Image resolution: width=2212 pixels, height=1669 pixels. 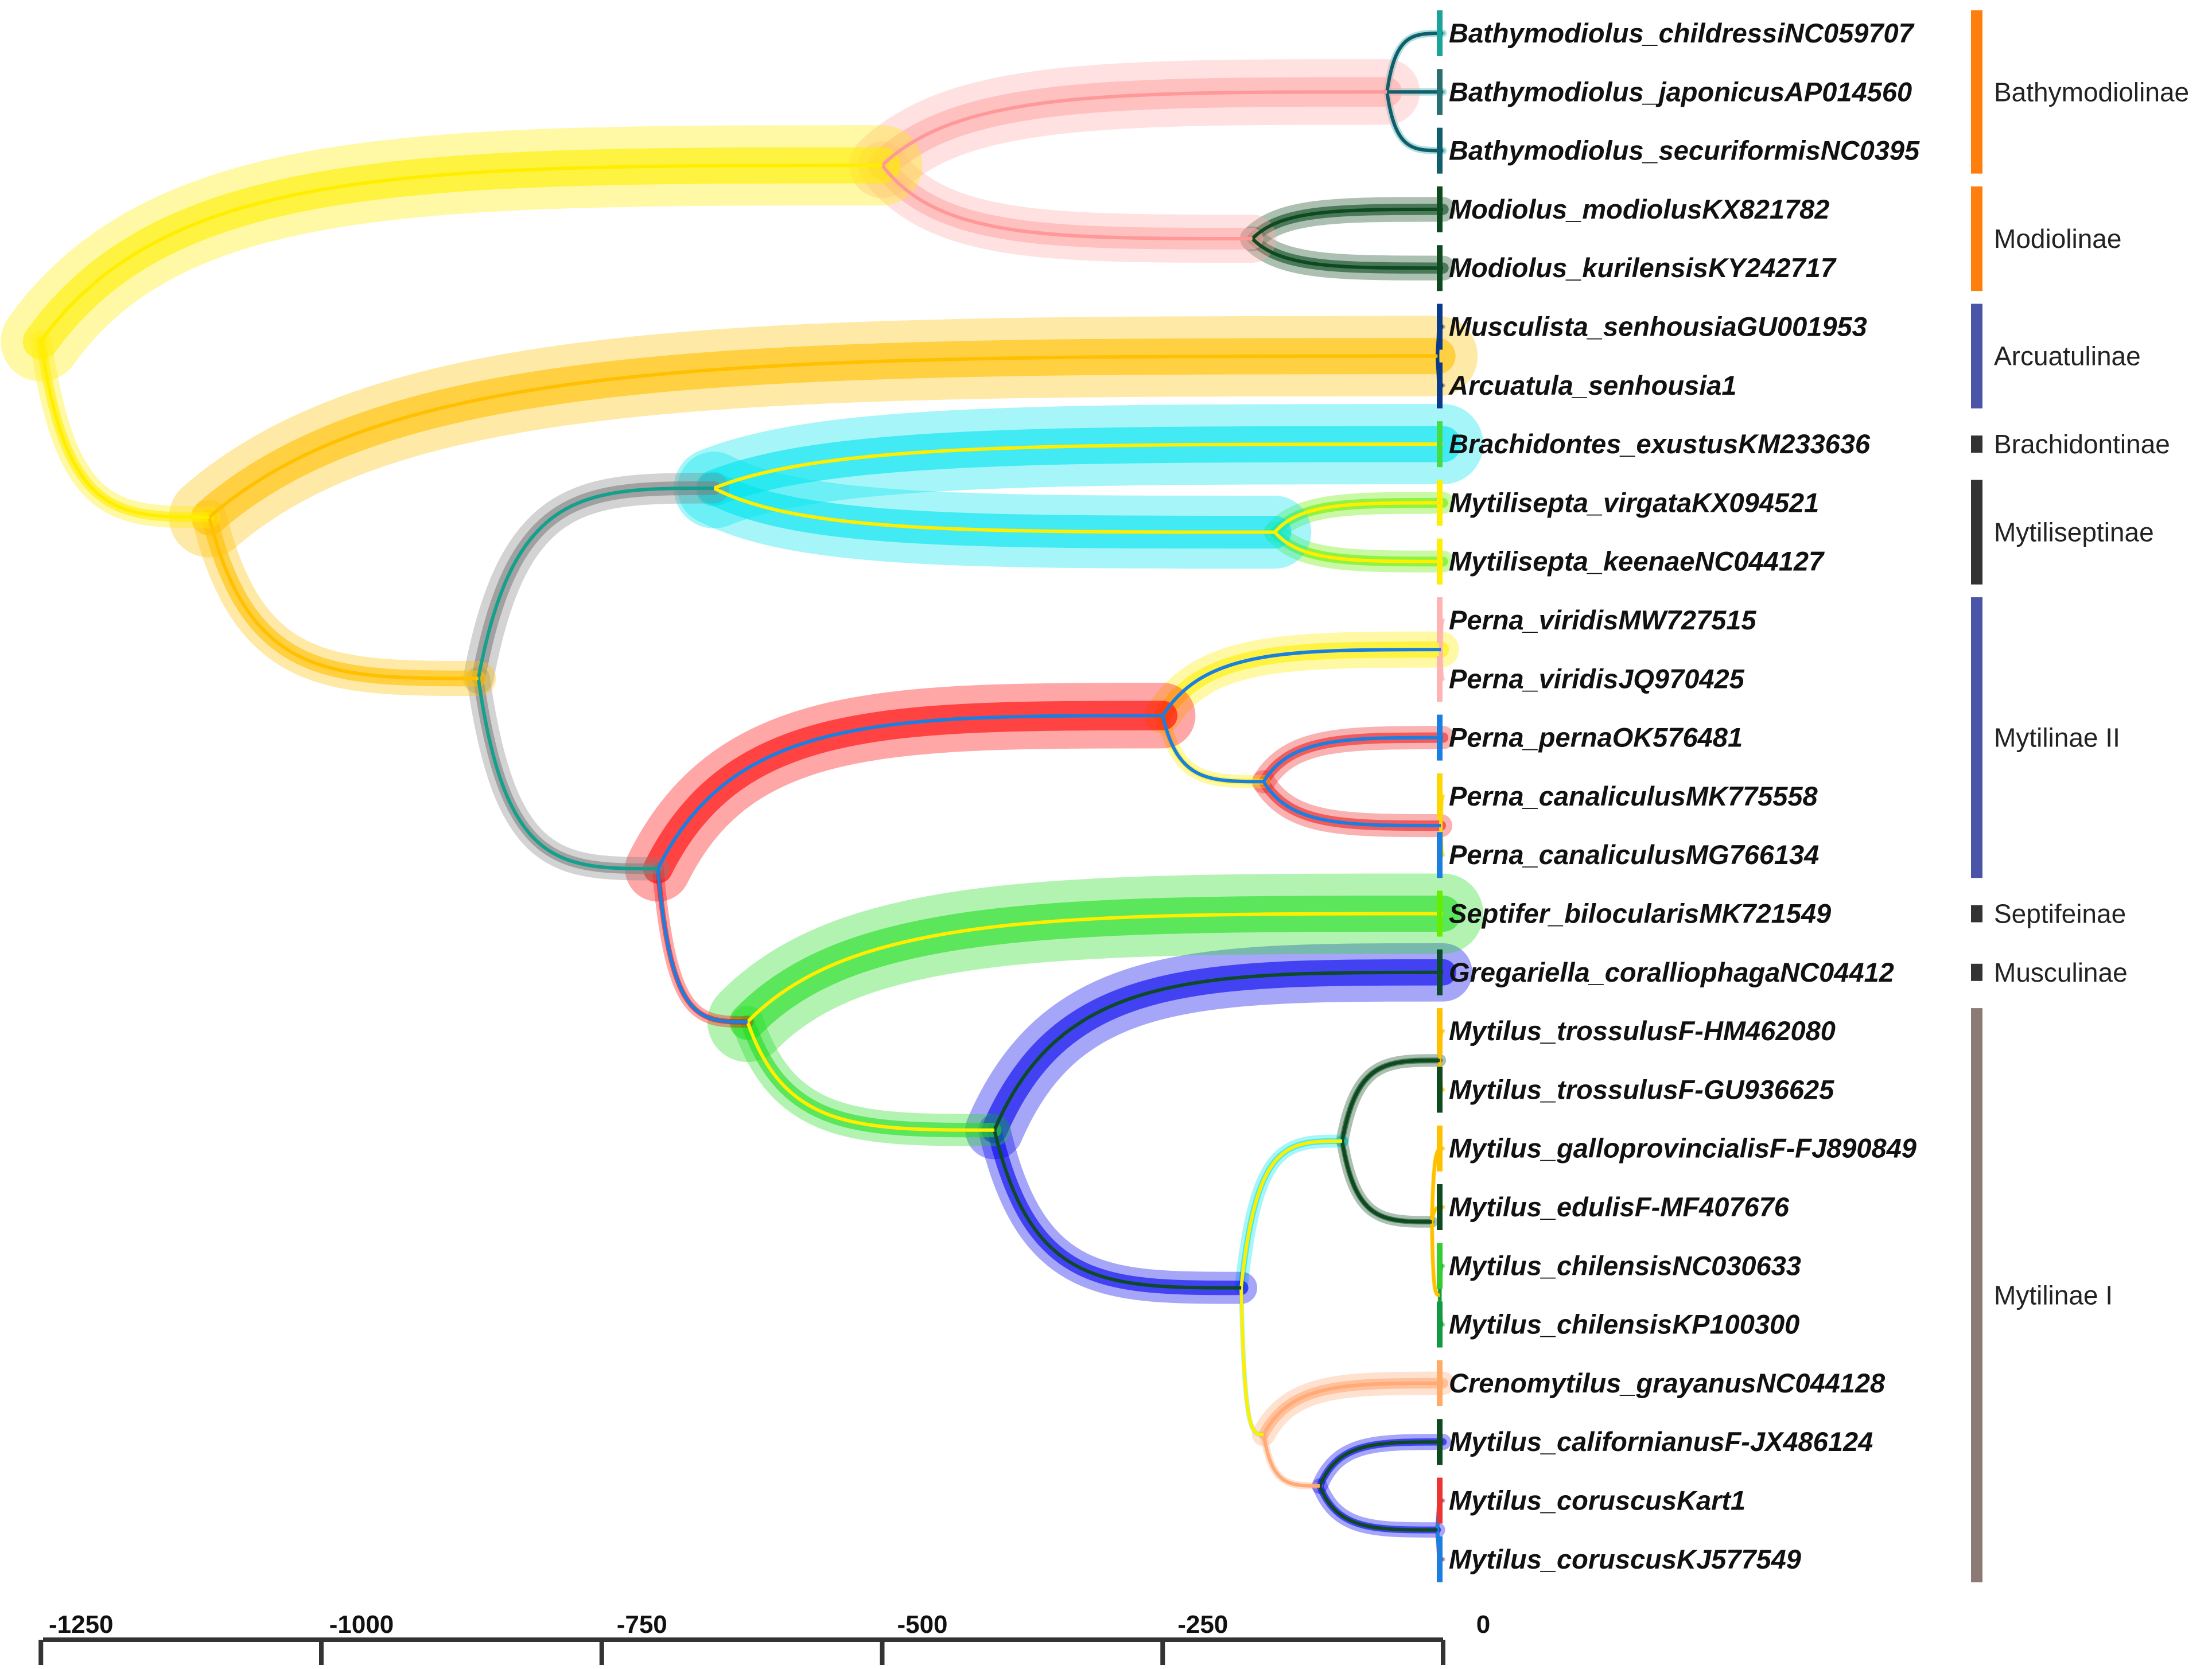 What do you see at coordinates (1633, 796) in the screenshot?
I see `taxon-label: Perna_canaliculusMK775558` at bounding box center [1633, 796].